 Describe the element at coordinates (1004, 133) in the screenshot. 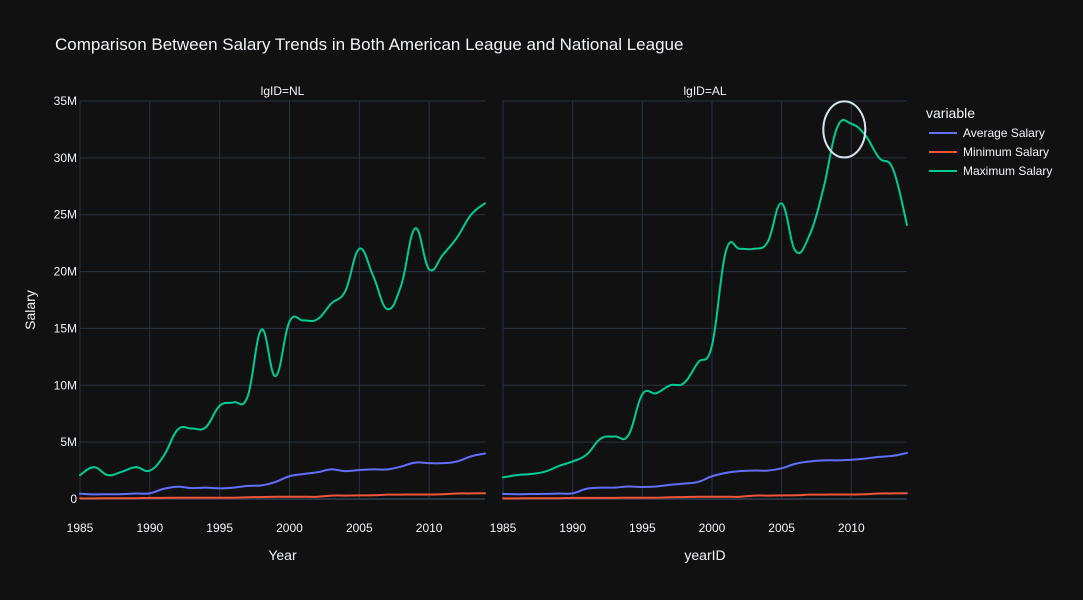

I see `legend-label: Average Salary` at that location.